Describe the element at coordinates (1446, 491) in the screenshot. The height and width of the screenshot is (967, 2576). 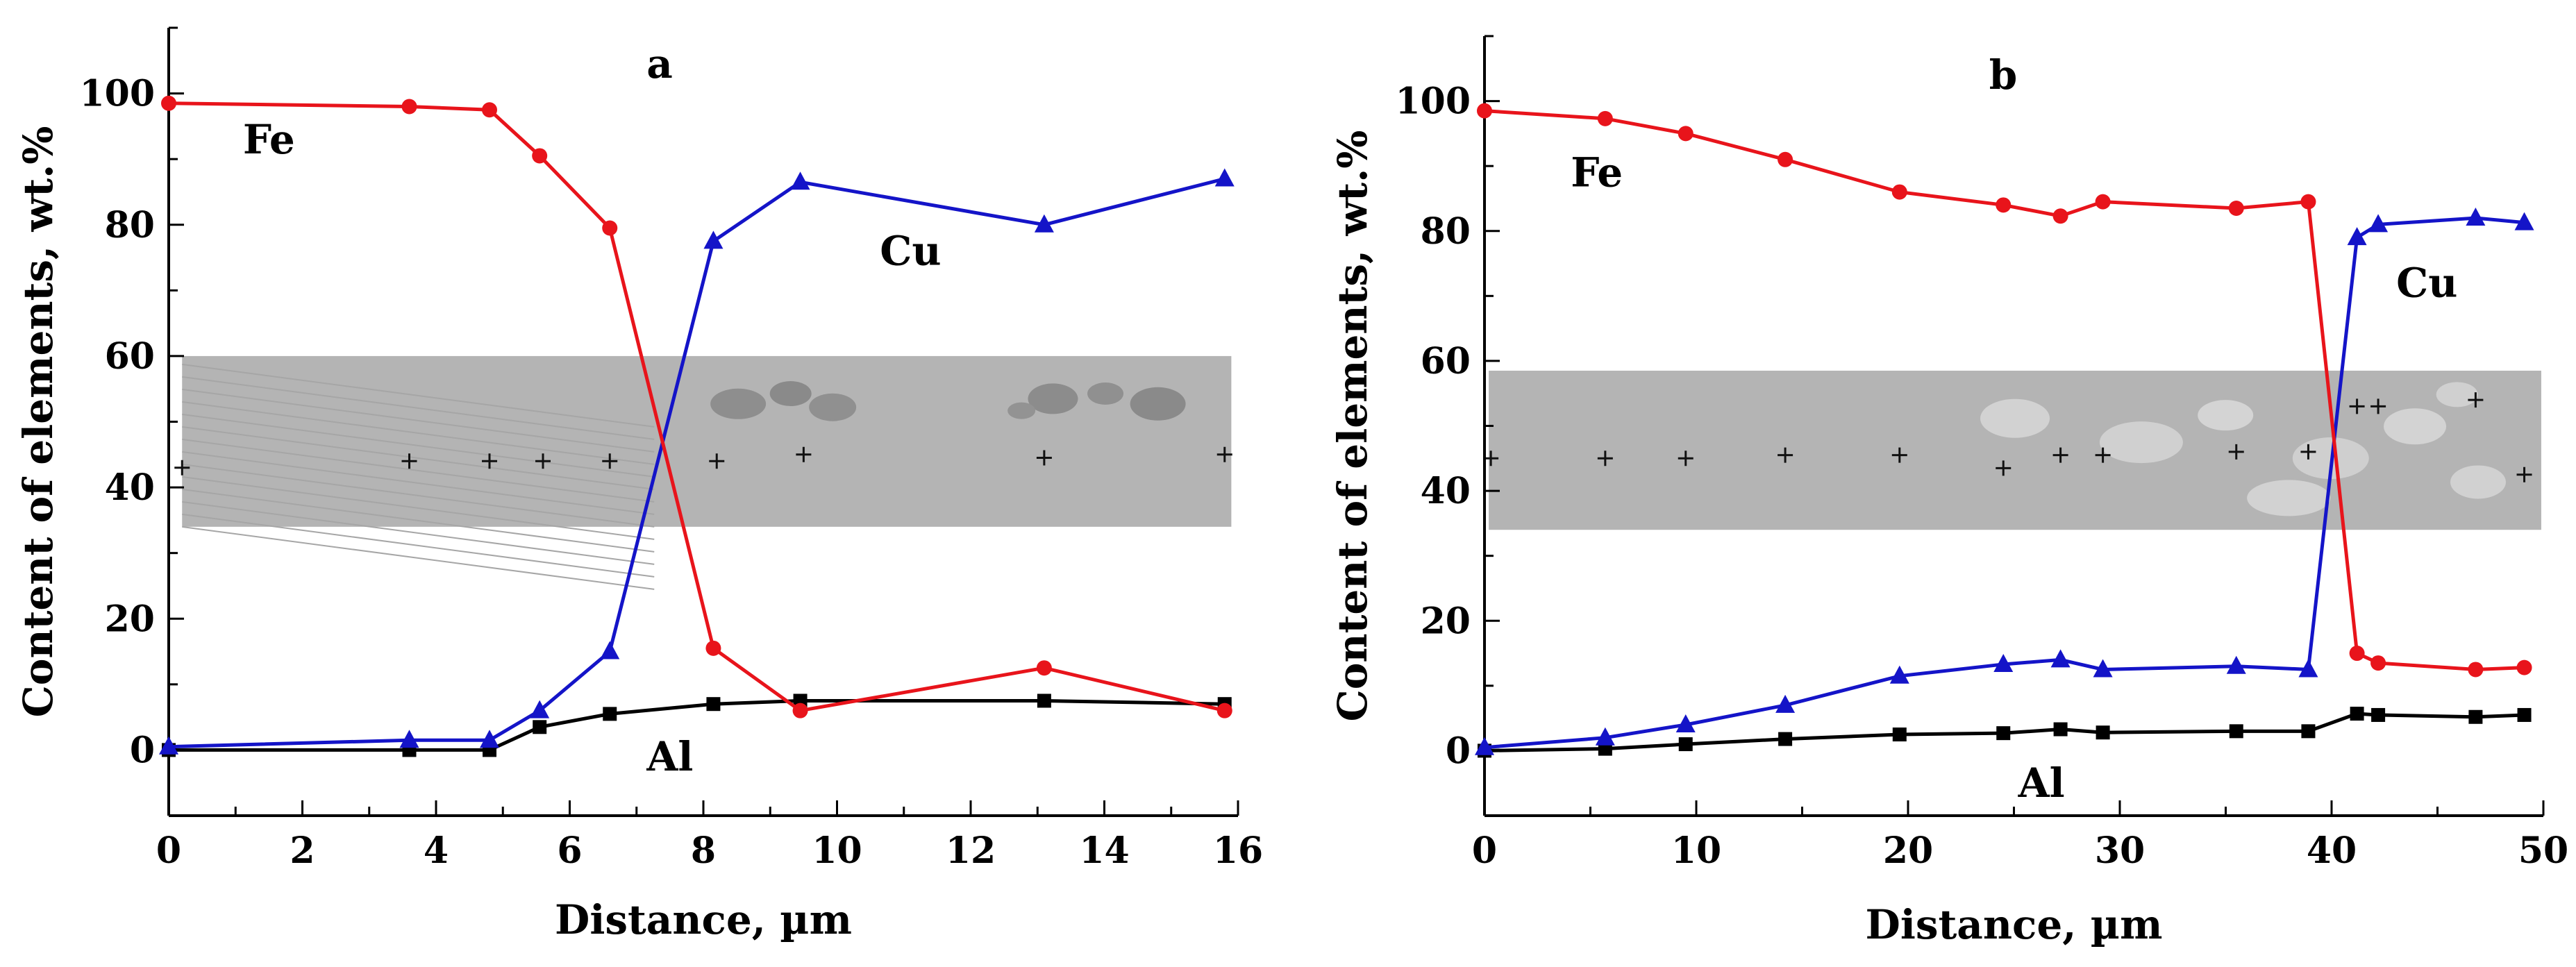
I see `y-tick-label: 40` at that location.